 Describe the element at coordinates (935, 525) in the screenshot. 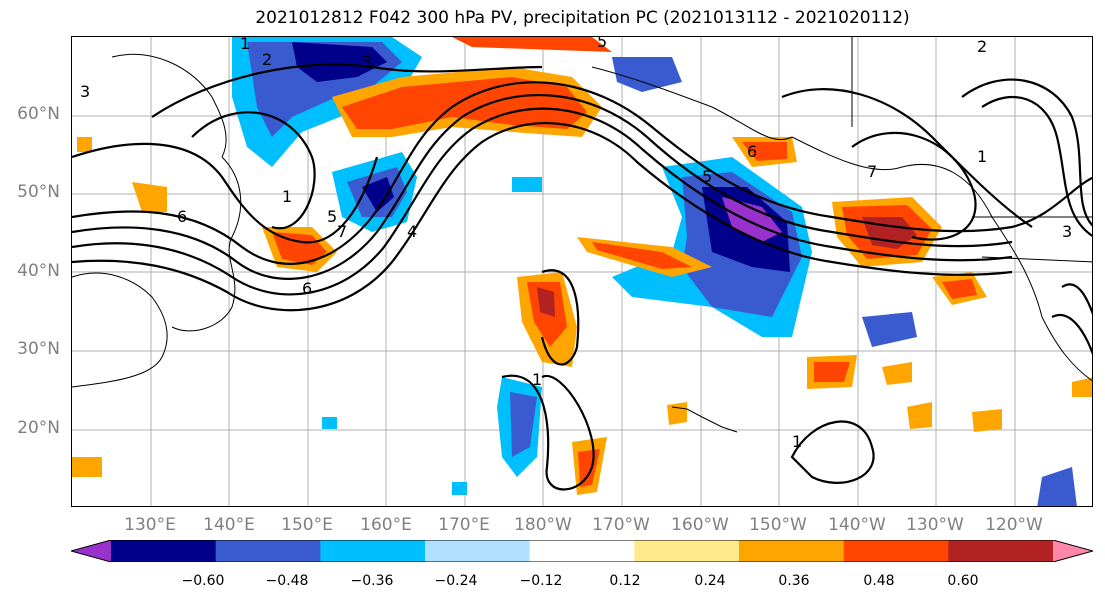

I see `lon-label-130w: 130°W` at that location.